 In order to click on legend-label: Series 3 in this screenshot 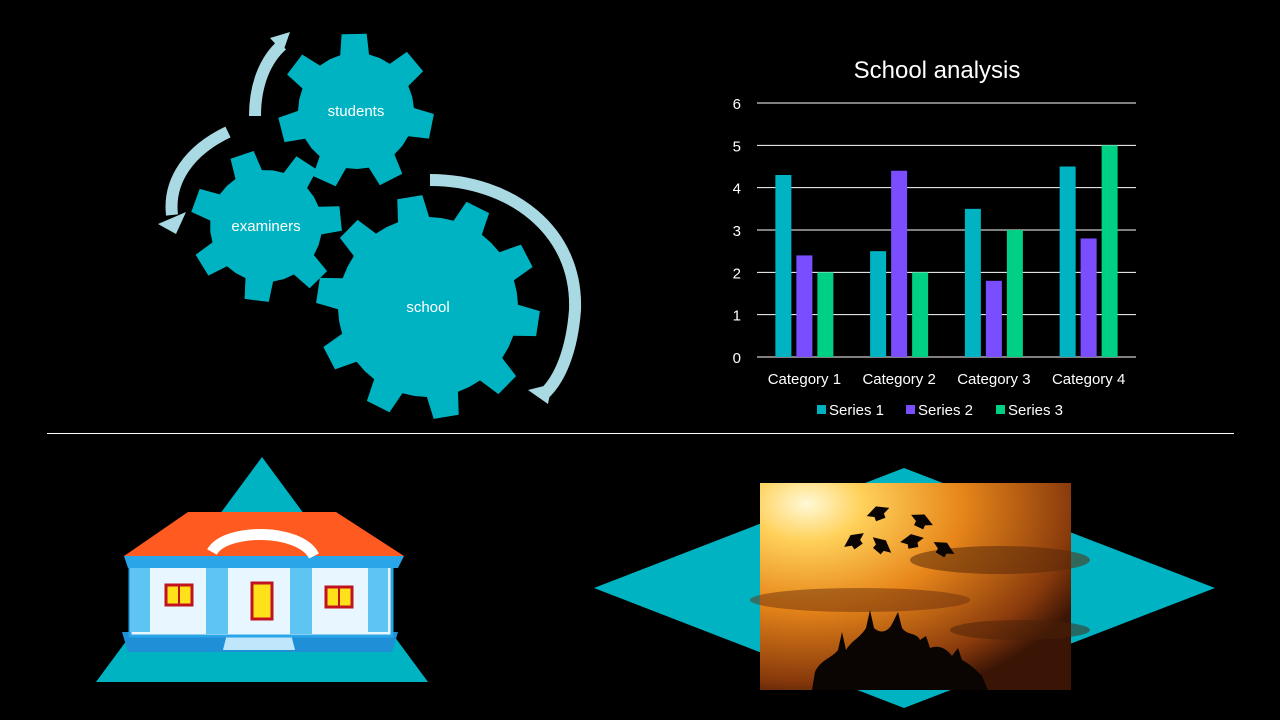, I will do `click(1035, 410)`.